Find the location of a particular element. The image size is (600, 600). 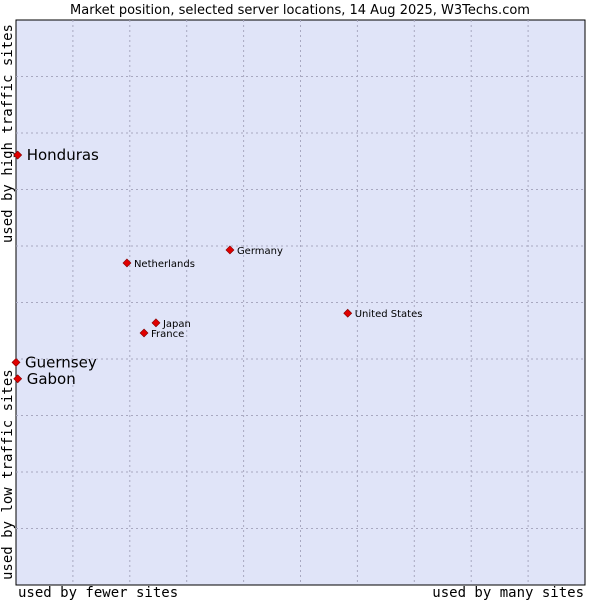

point-label: Netherlands is located at coordinates (164, 264).